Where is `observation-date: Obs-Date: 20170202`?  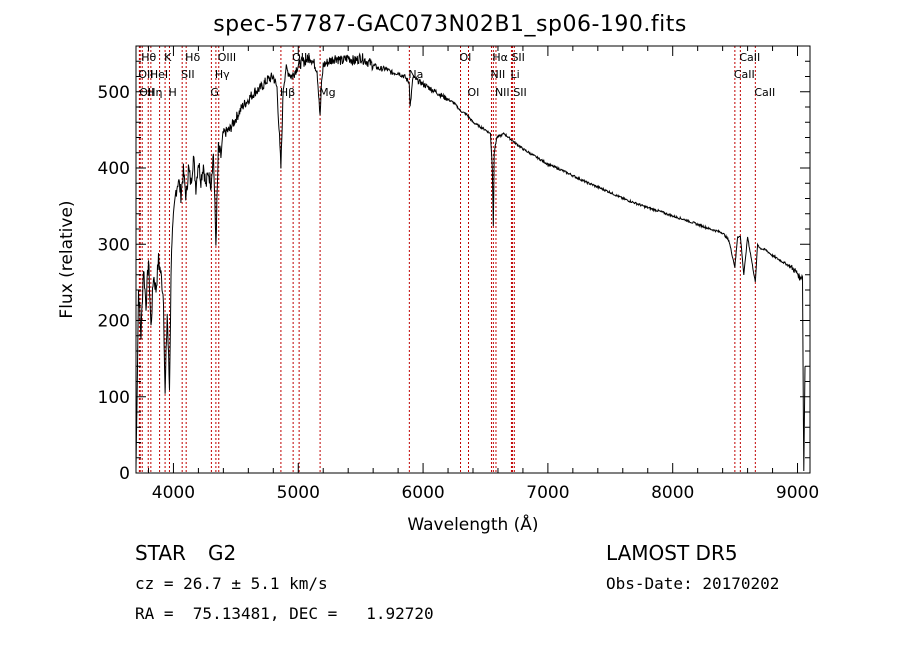
observation-date: Obs-Date: 20170202 is located at coordinates (693, 583).